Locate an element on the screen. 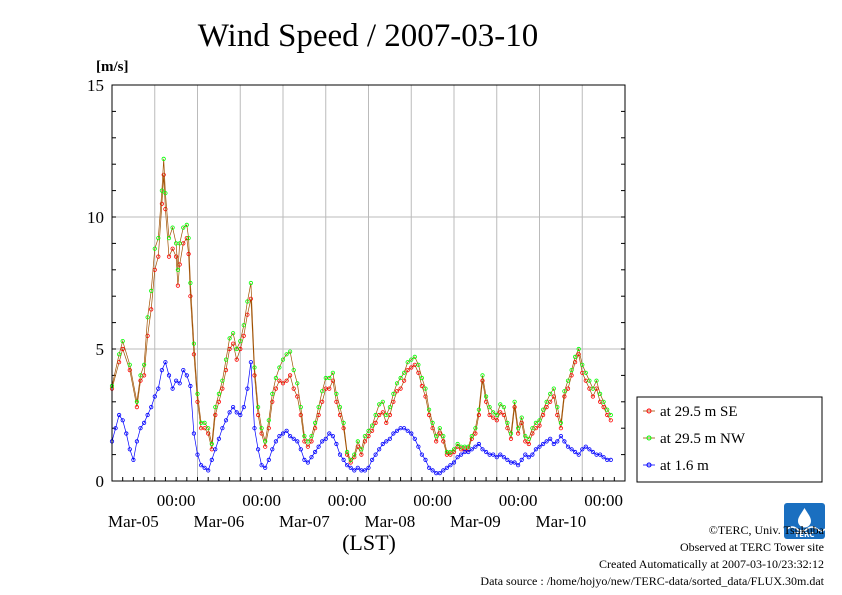  legend-swatch-marker is located at coordinates (649, 438).